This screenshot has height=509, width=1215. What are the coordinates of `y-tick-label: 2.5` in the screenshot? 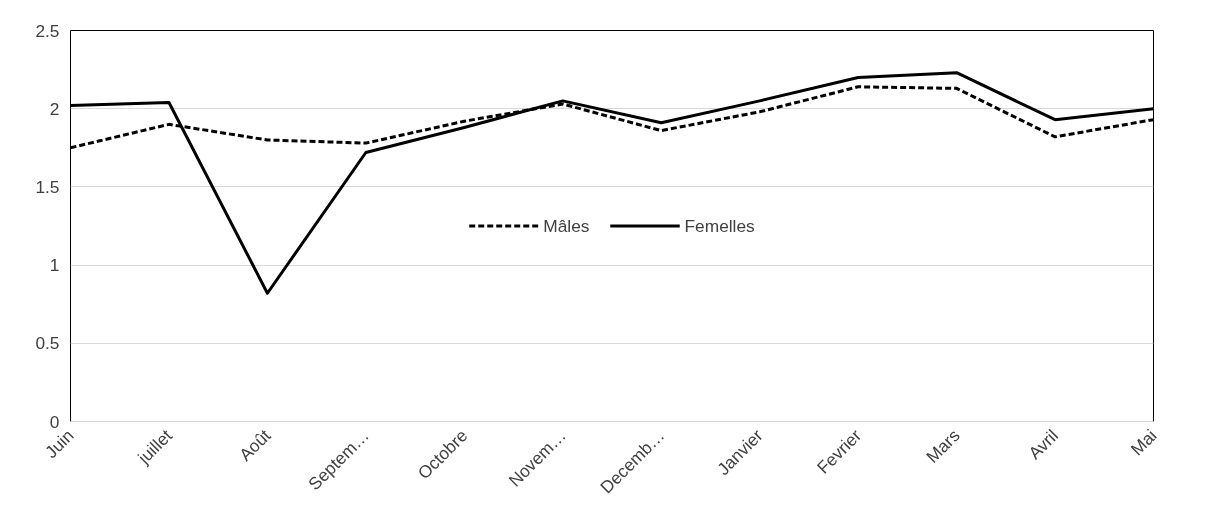 It's located at (47, 30).